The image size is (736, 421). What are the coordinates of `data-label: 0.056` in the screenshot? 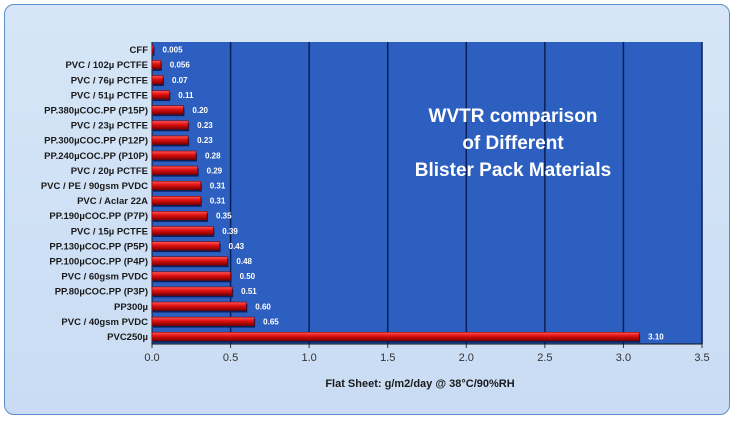 It's located at (180, 65).